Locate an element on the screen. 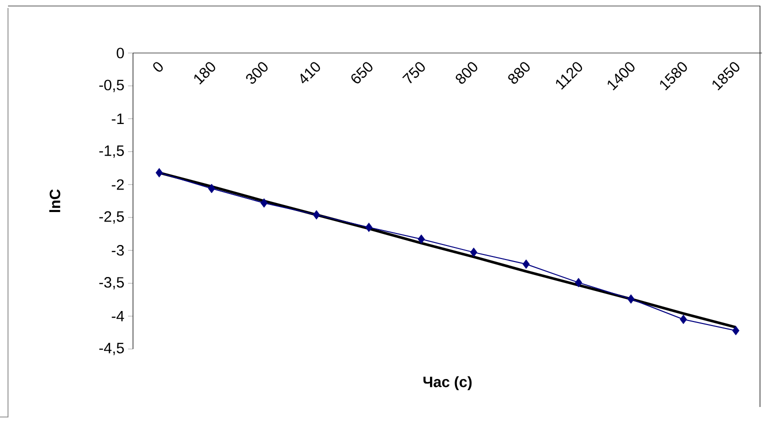 The width and height of the screenshot is (768, 425). y-tick-label: -1,5 is located at coordinates (111, 152).